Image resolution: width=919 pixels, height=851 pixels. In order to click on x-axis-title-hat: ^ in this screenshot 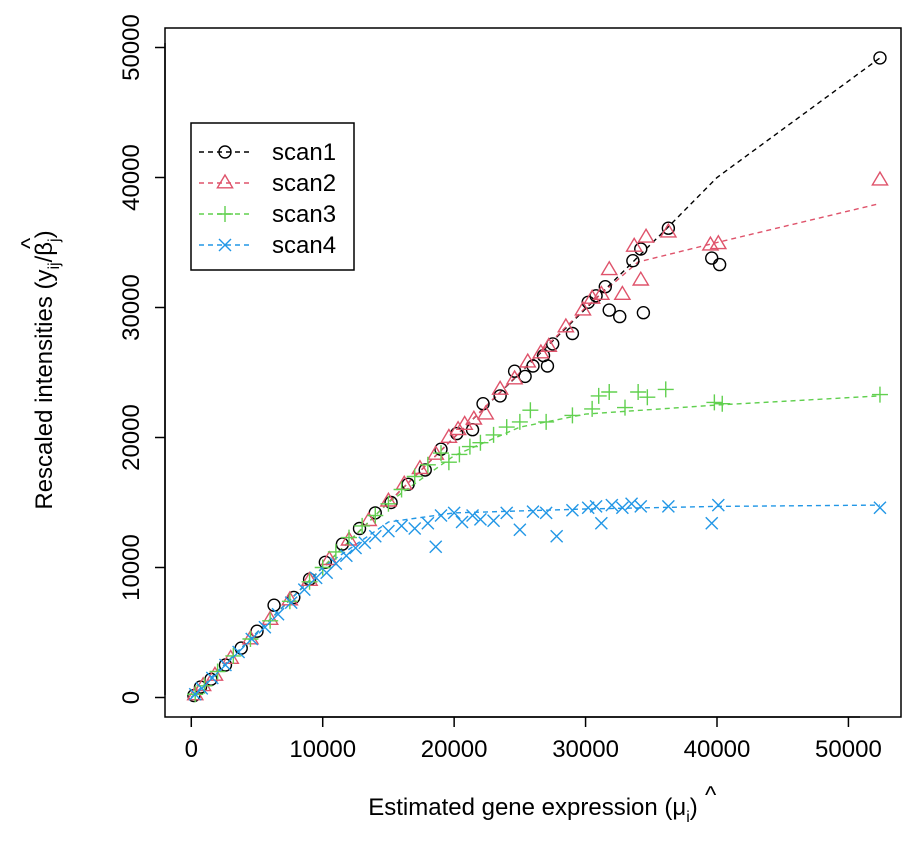, I will do `click(711, 795)`.